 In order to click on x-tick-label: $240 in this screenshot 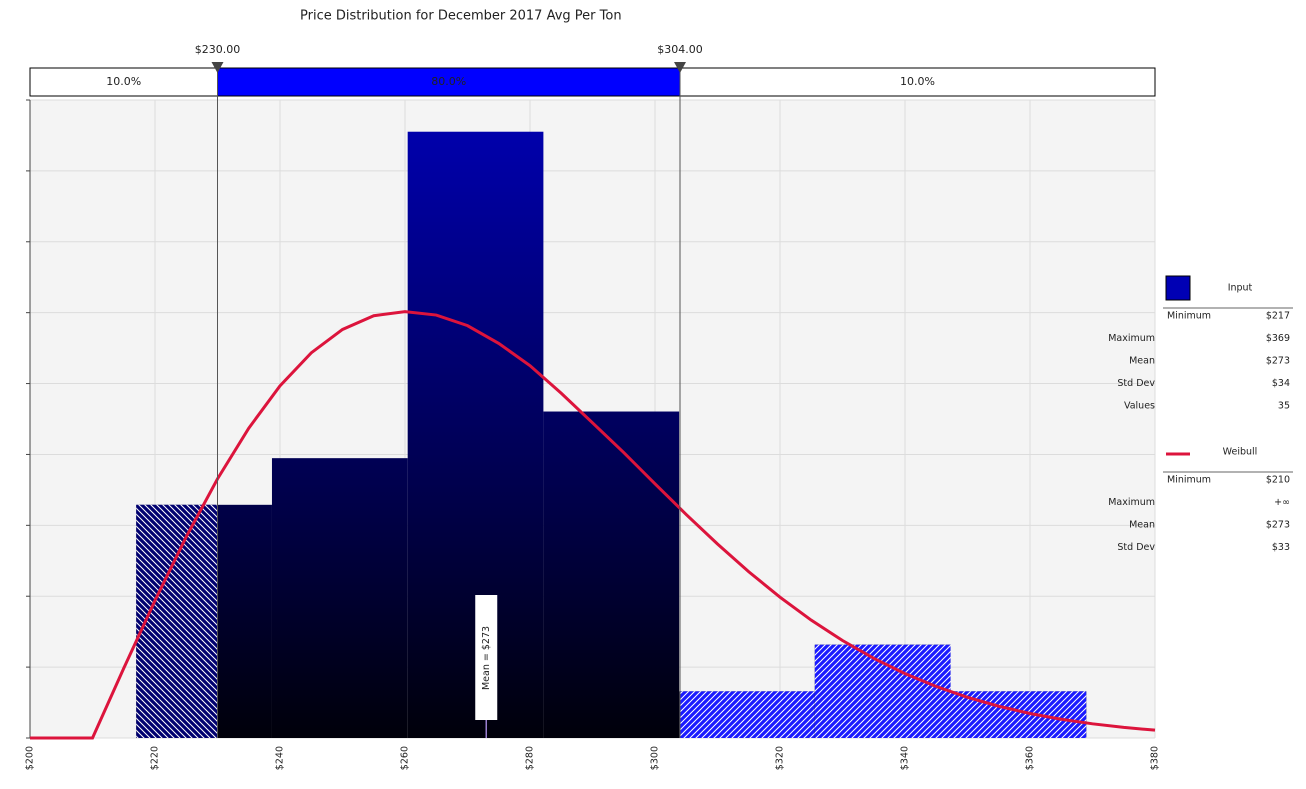, I will do `click(280, 758)`.